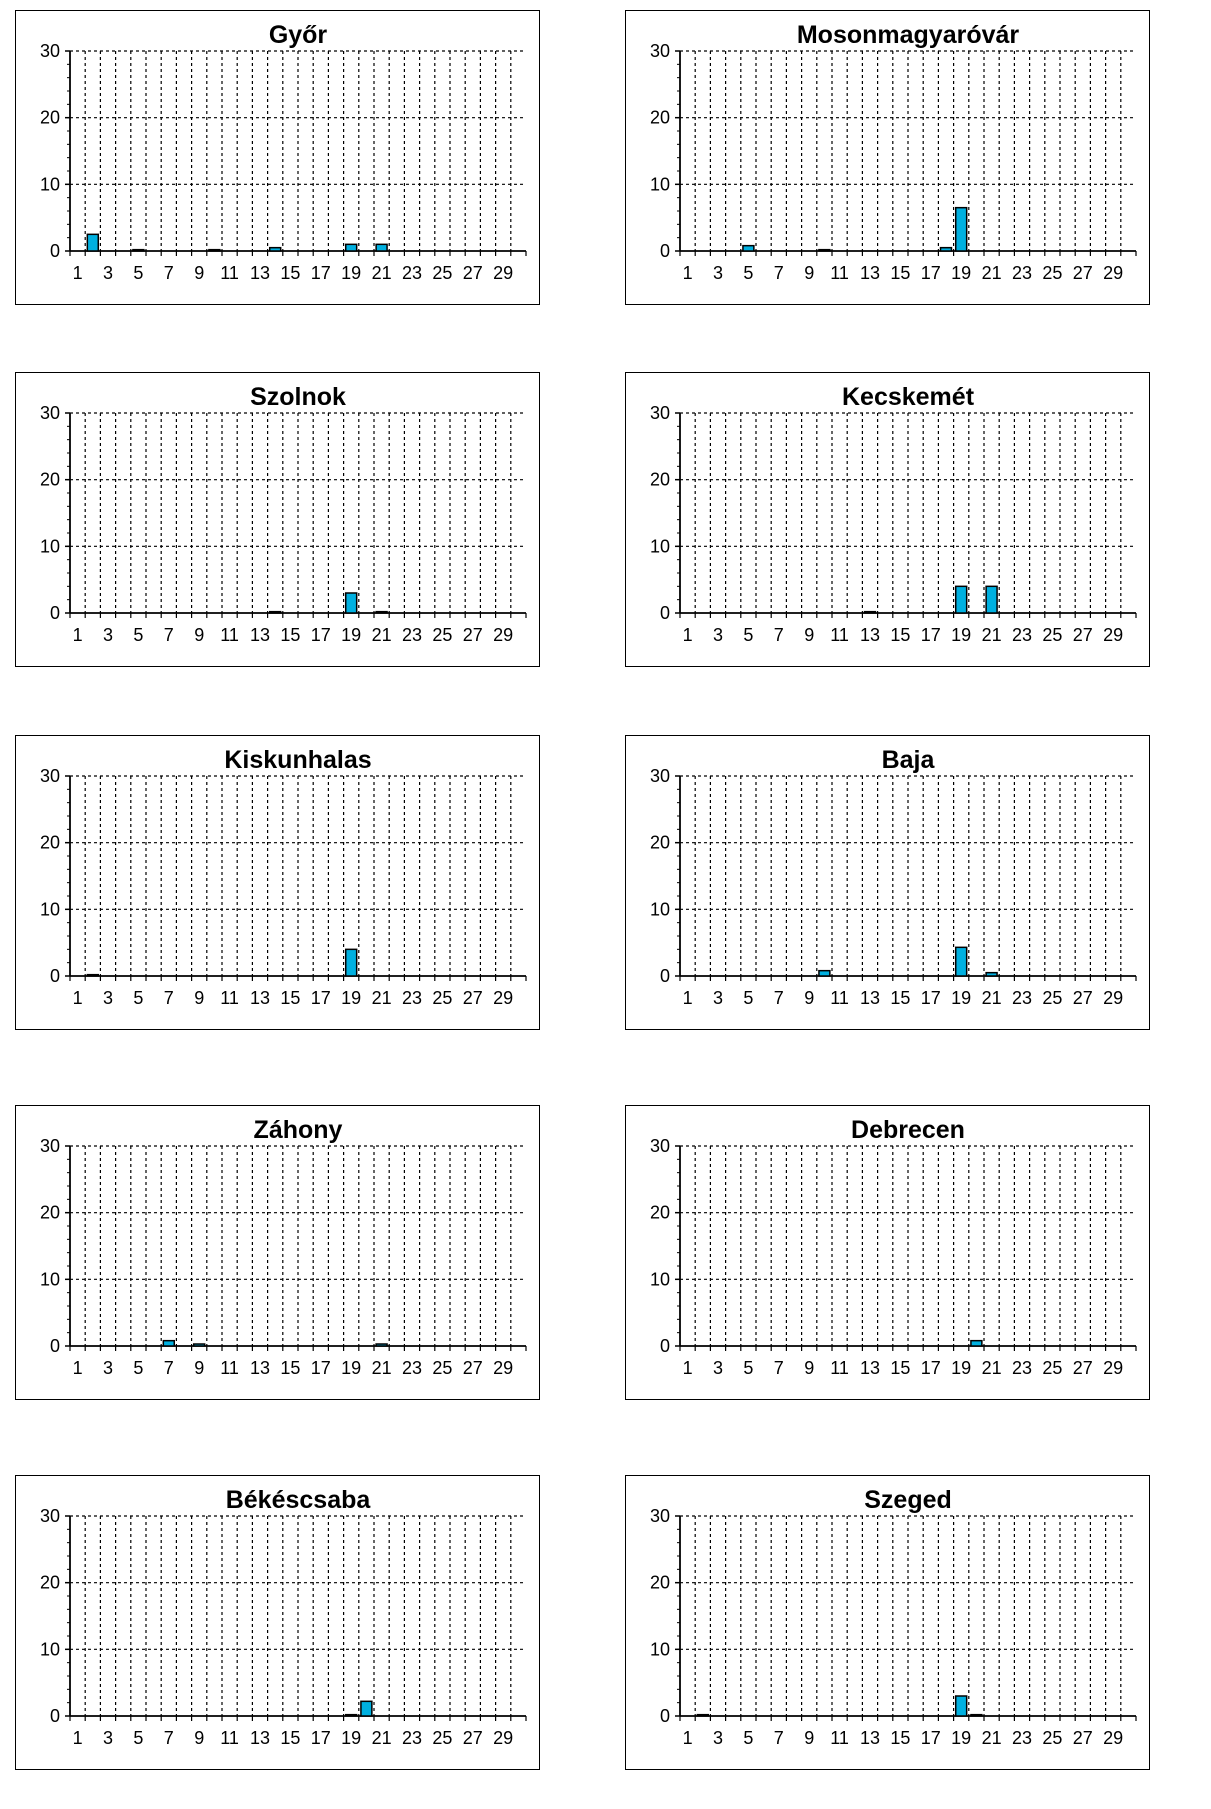 The width and height of the screenshot is (1211, 1809). I want to click on chart-title: Mosonmagyaróvár, so click(908, 35).